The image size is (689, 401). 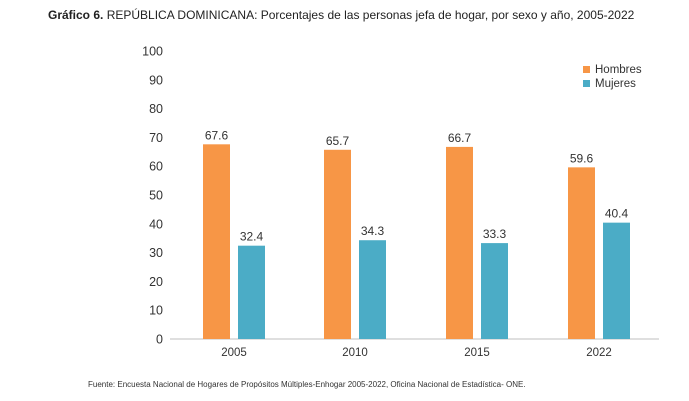 I want to click on y-tick-label: 50, so click(x=156, y=196).